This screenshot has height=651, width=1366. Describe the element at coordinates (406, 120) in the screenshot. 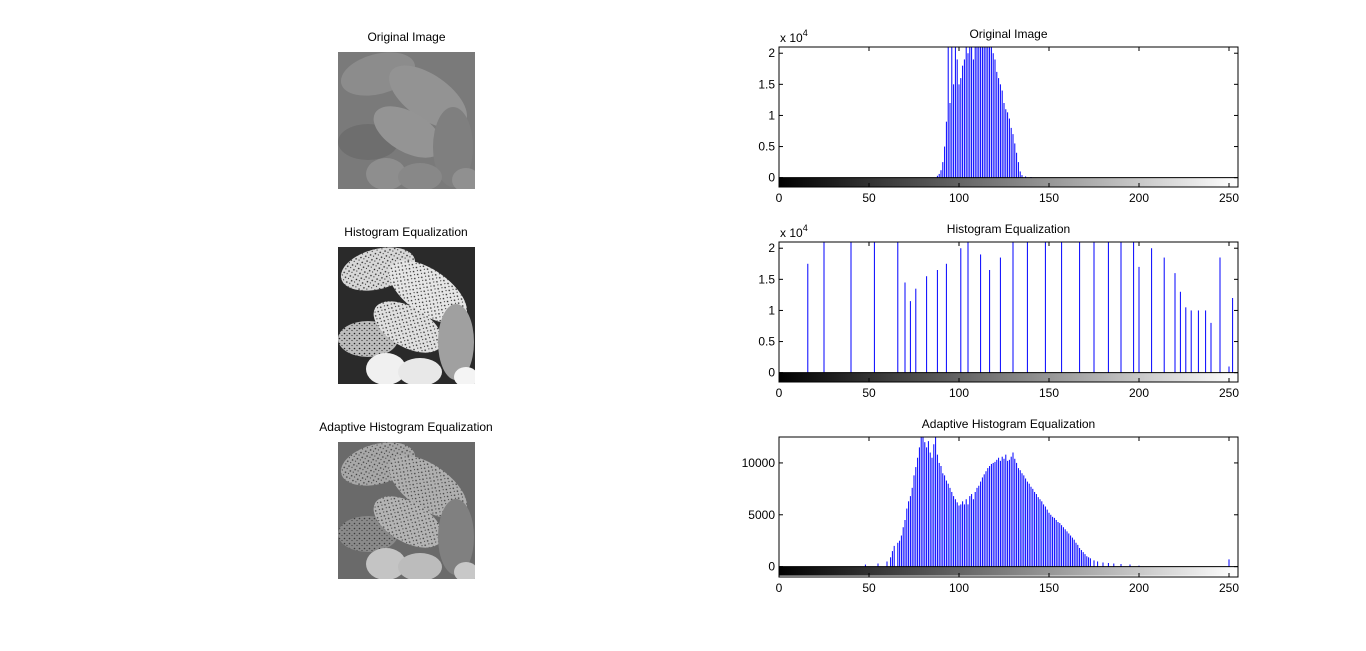

I see `original-image` at that location.